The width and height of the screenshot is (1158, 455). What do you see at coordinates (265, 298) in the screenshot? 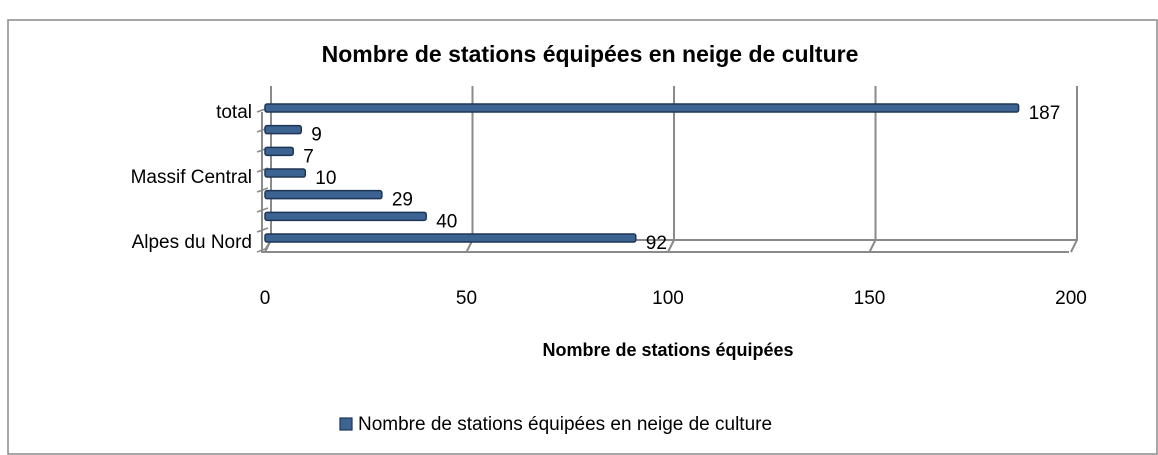
I see `x-tick-label: 0` at bounding box center [265, 298].